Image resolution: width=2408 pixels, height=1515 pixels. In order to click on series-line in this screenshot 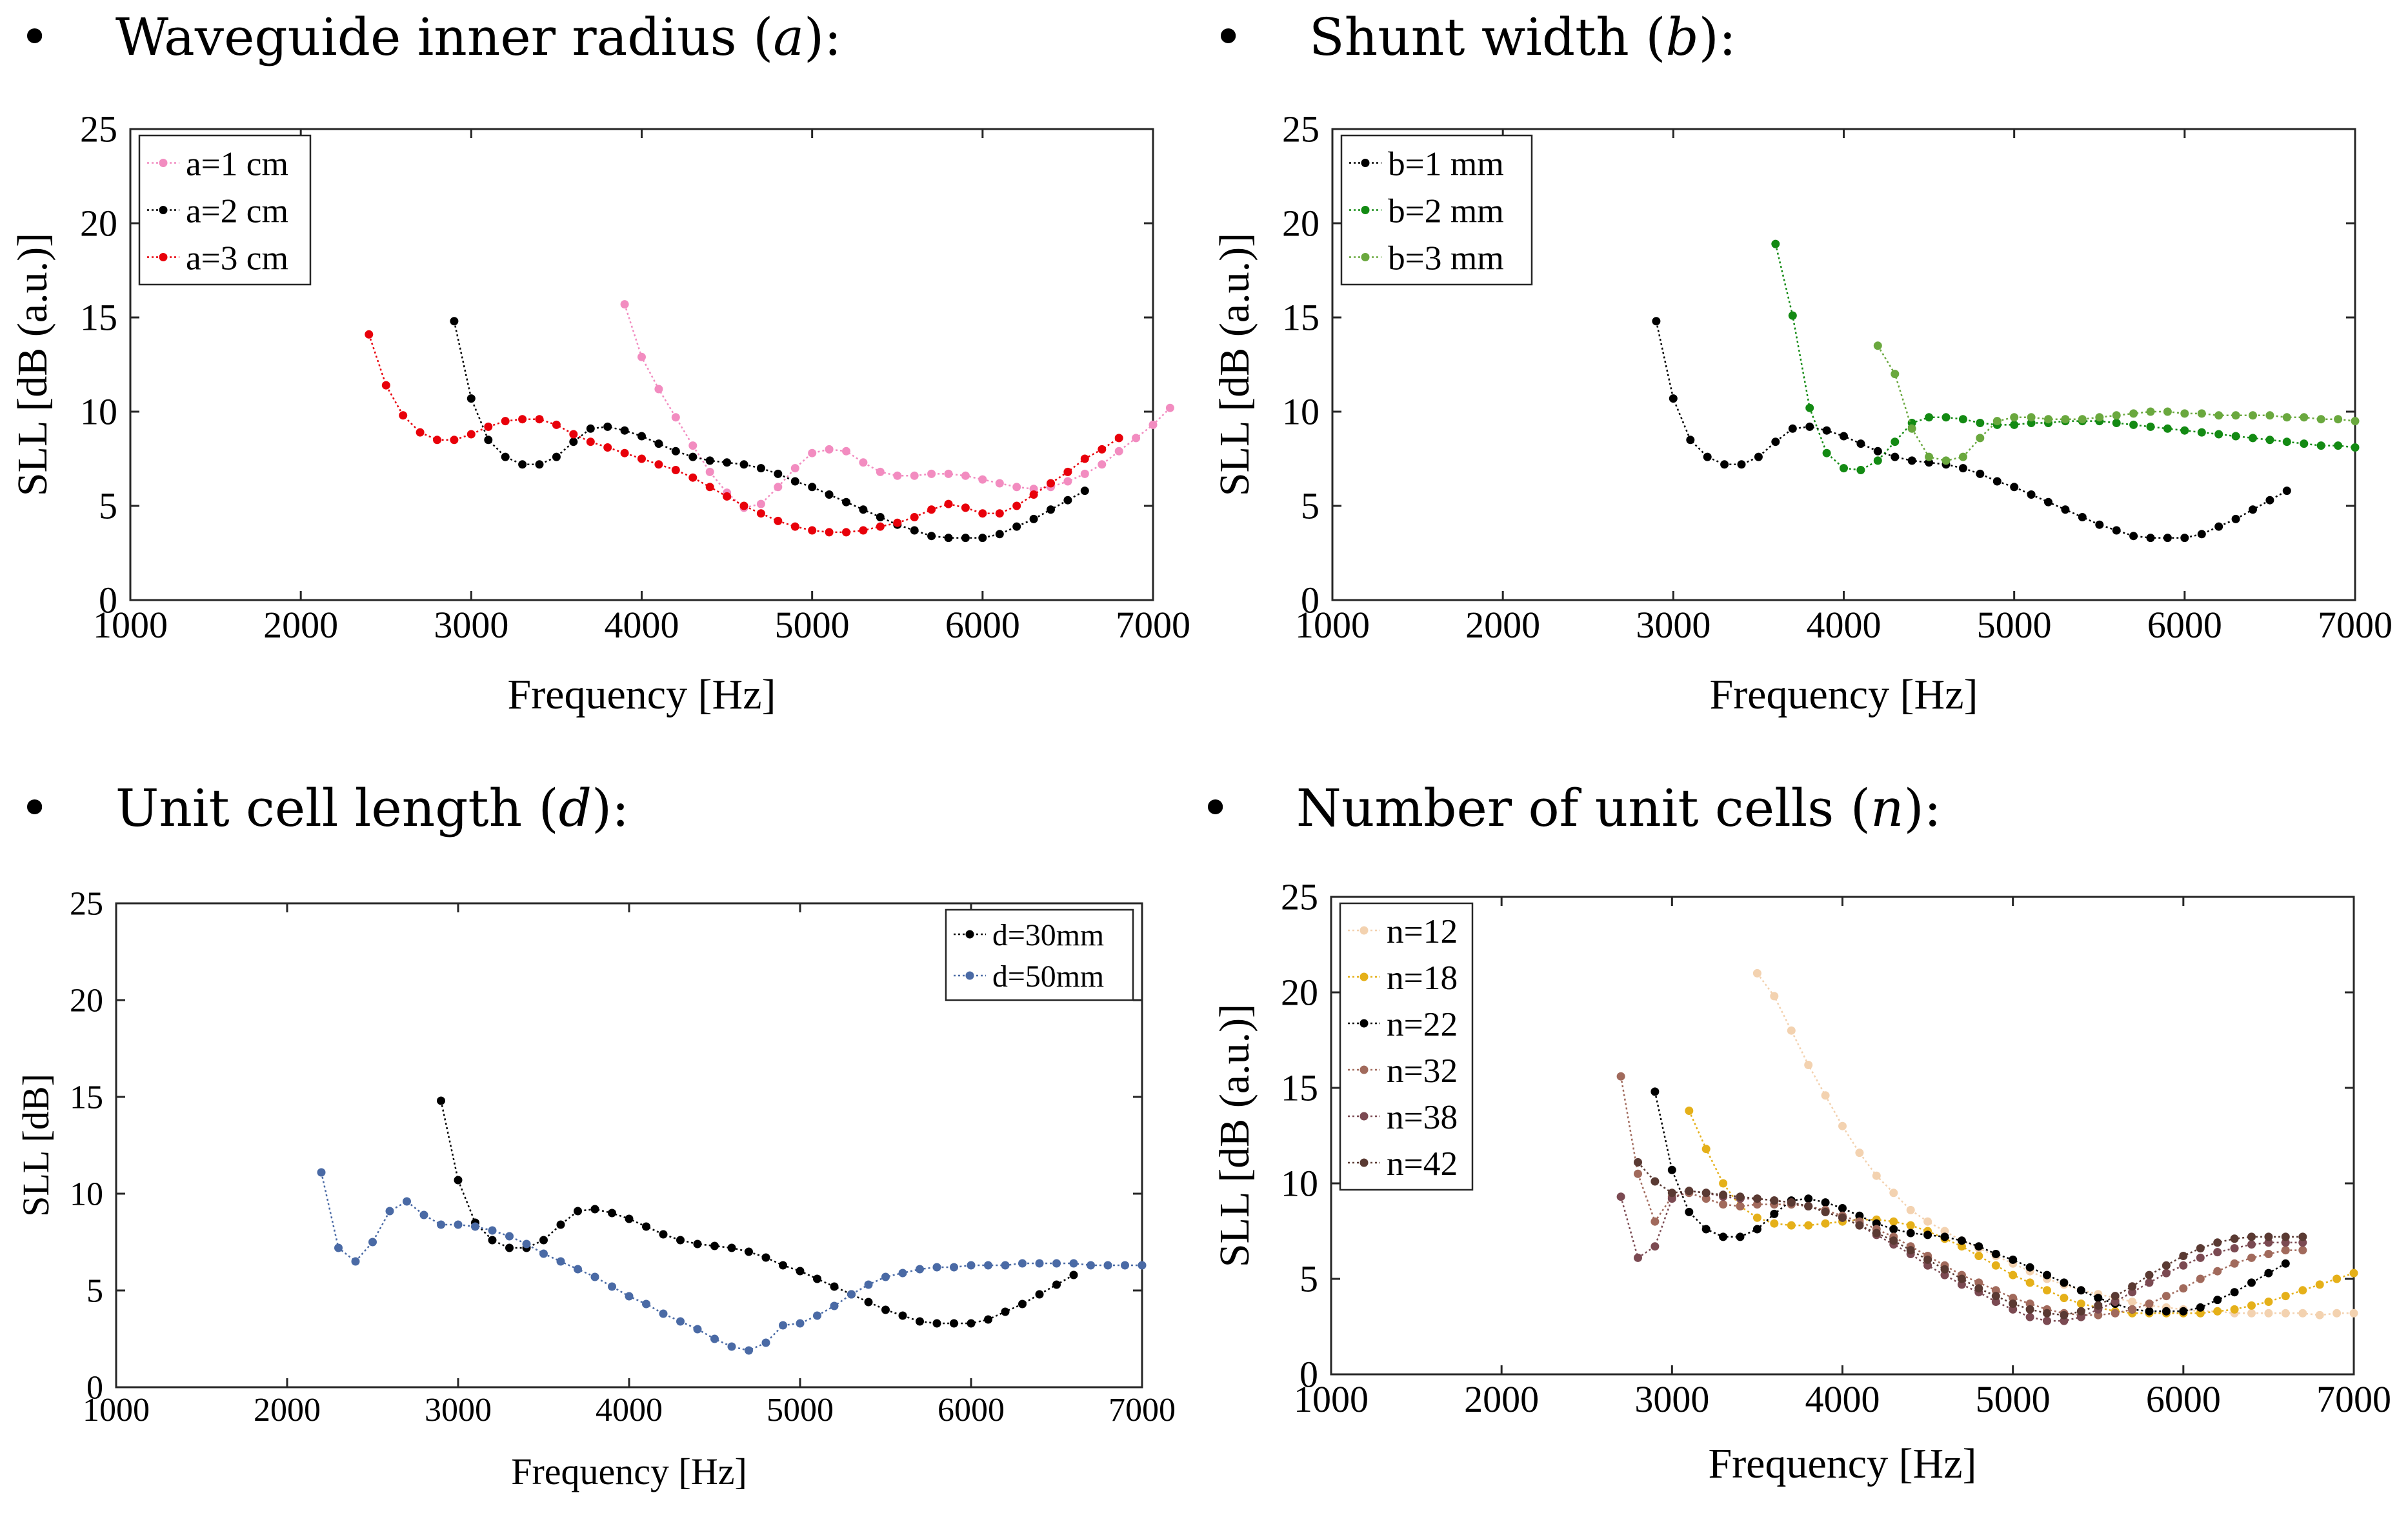, I will do `click(2021, 1212)`.